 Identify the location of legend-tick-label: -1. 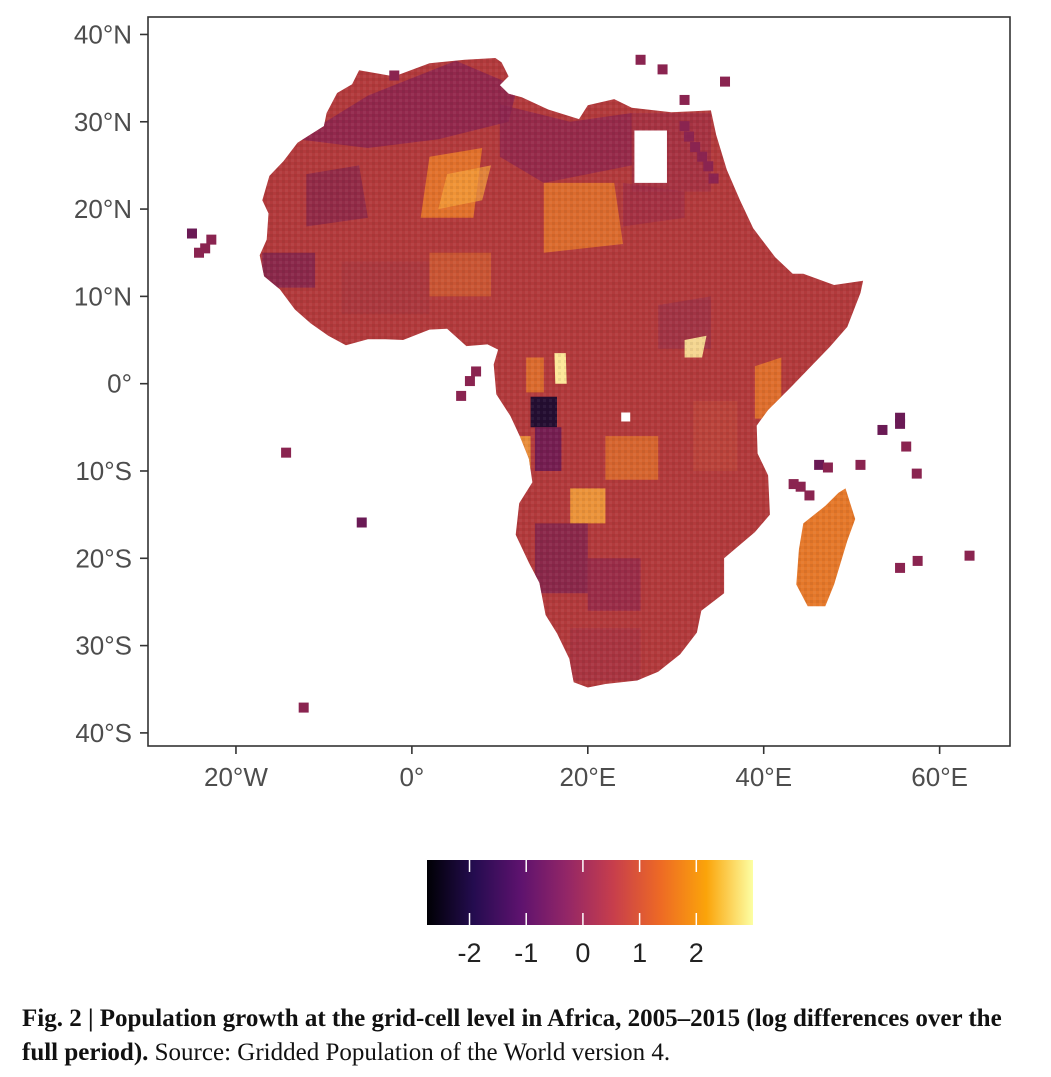
(526, 953).